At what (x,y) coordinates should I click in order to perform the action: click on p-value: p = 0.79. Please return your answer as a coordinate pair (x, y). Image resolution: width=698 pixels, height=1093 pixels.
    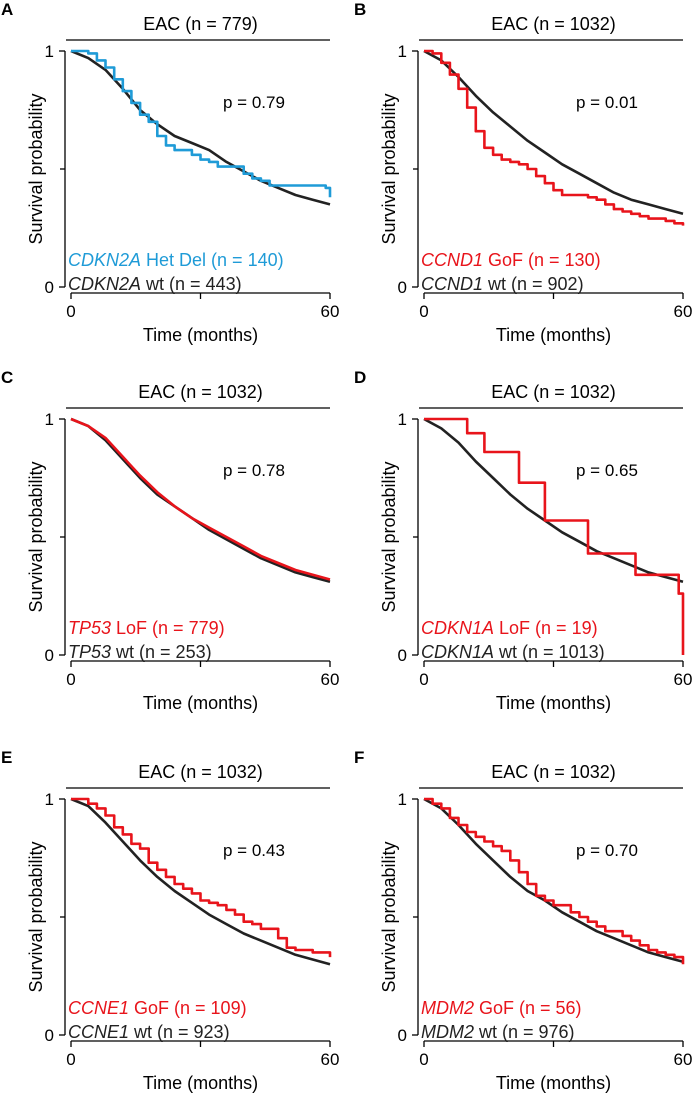
    Looking at the image, I should click on (254, 102).